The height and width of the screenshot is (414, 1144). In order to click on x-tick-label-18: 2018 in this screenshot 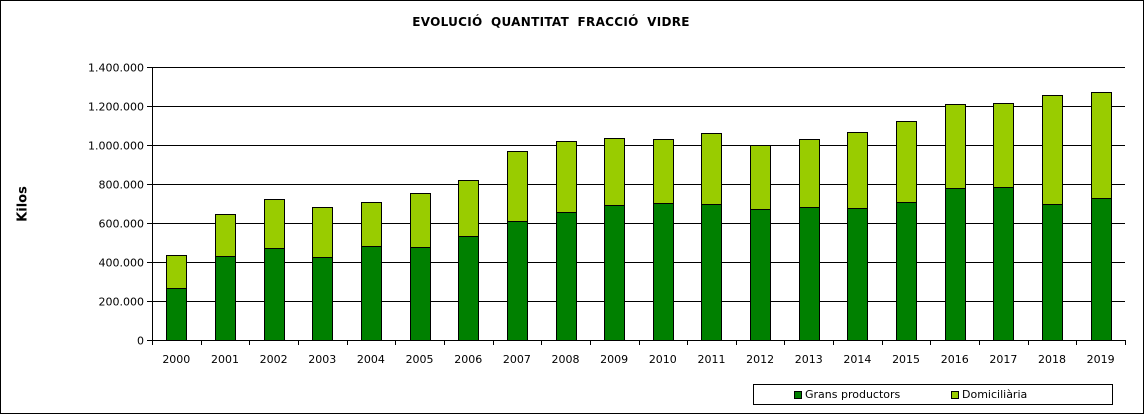, I will do `click(1052, 359)`.